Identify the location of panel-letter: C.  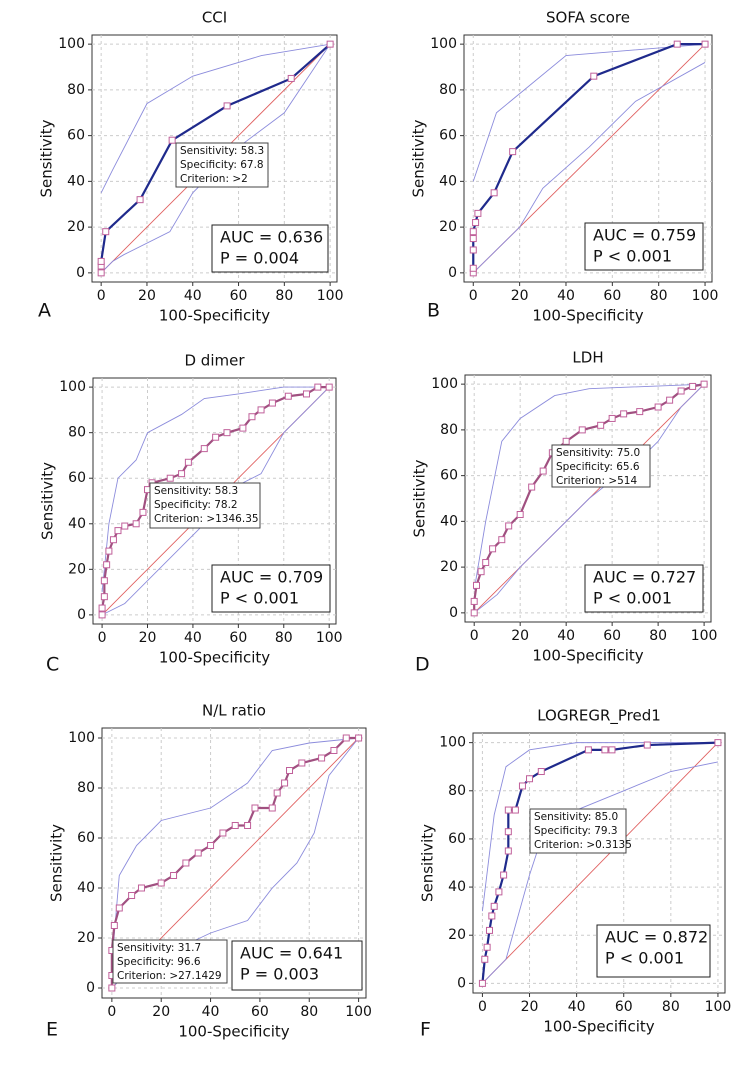
(52, 665).